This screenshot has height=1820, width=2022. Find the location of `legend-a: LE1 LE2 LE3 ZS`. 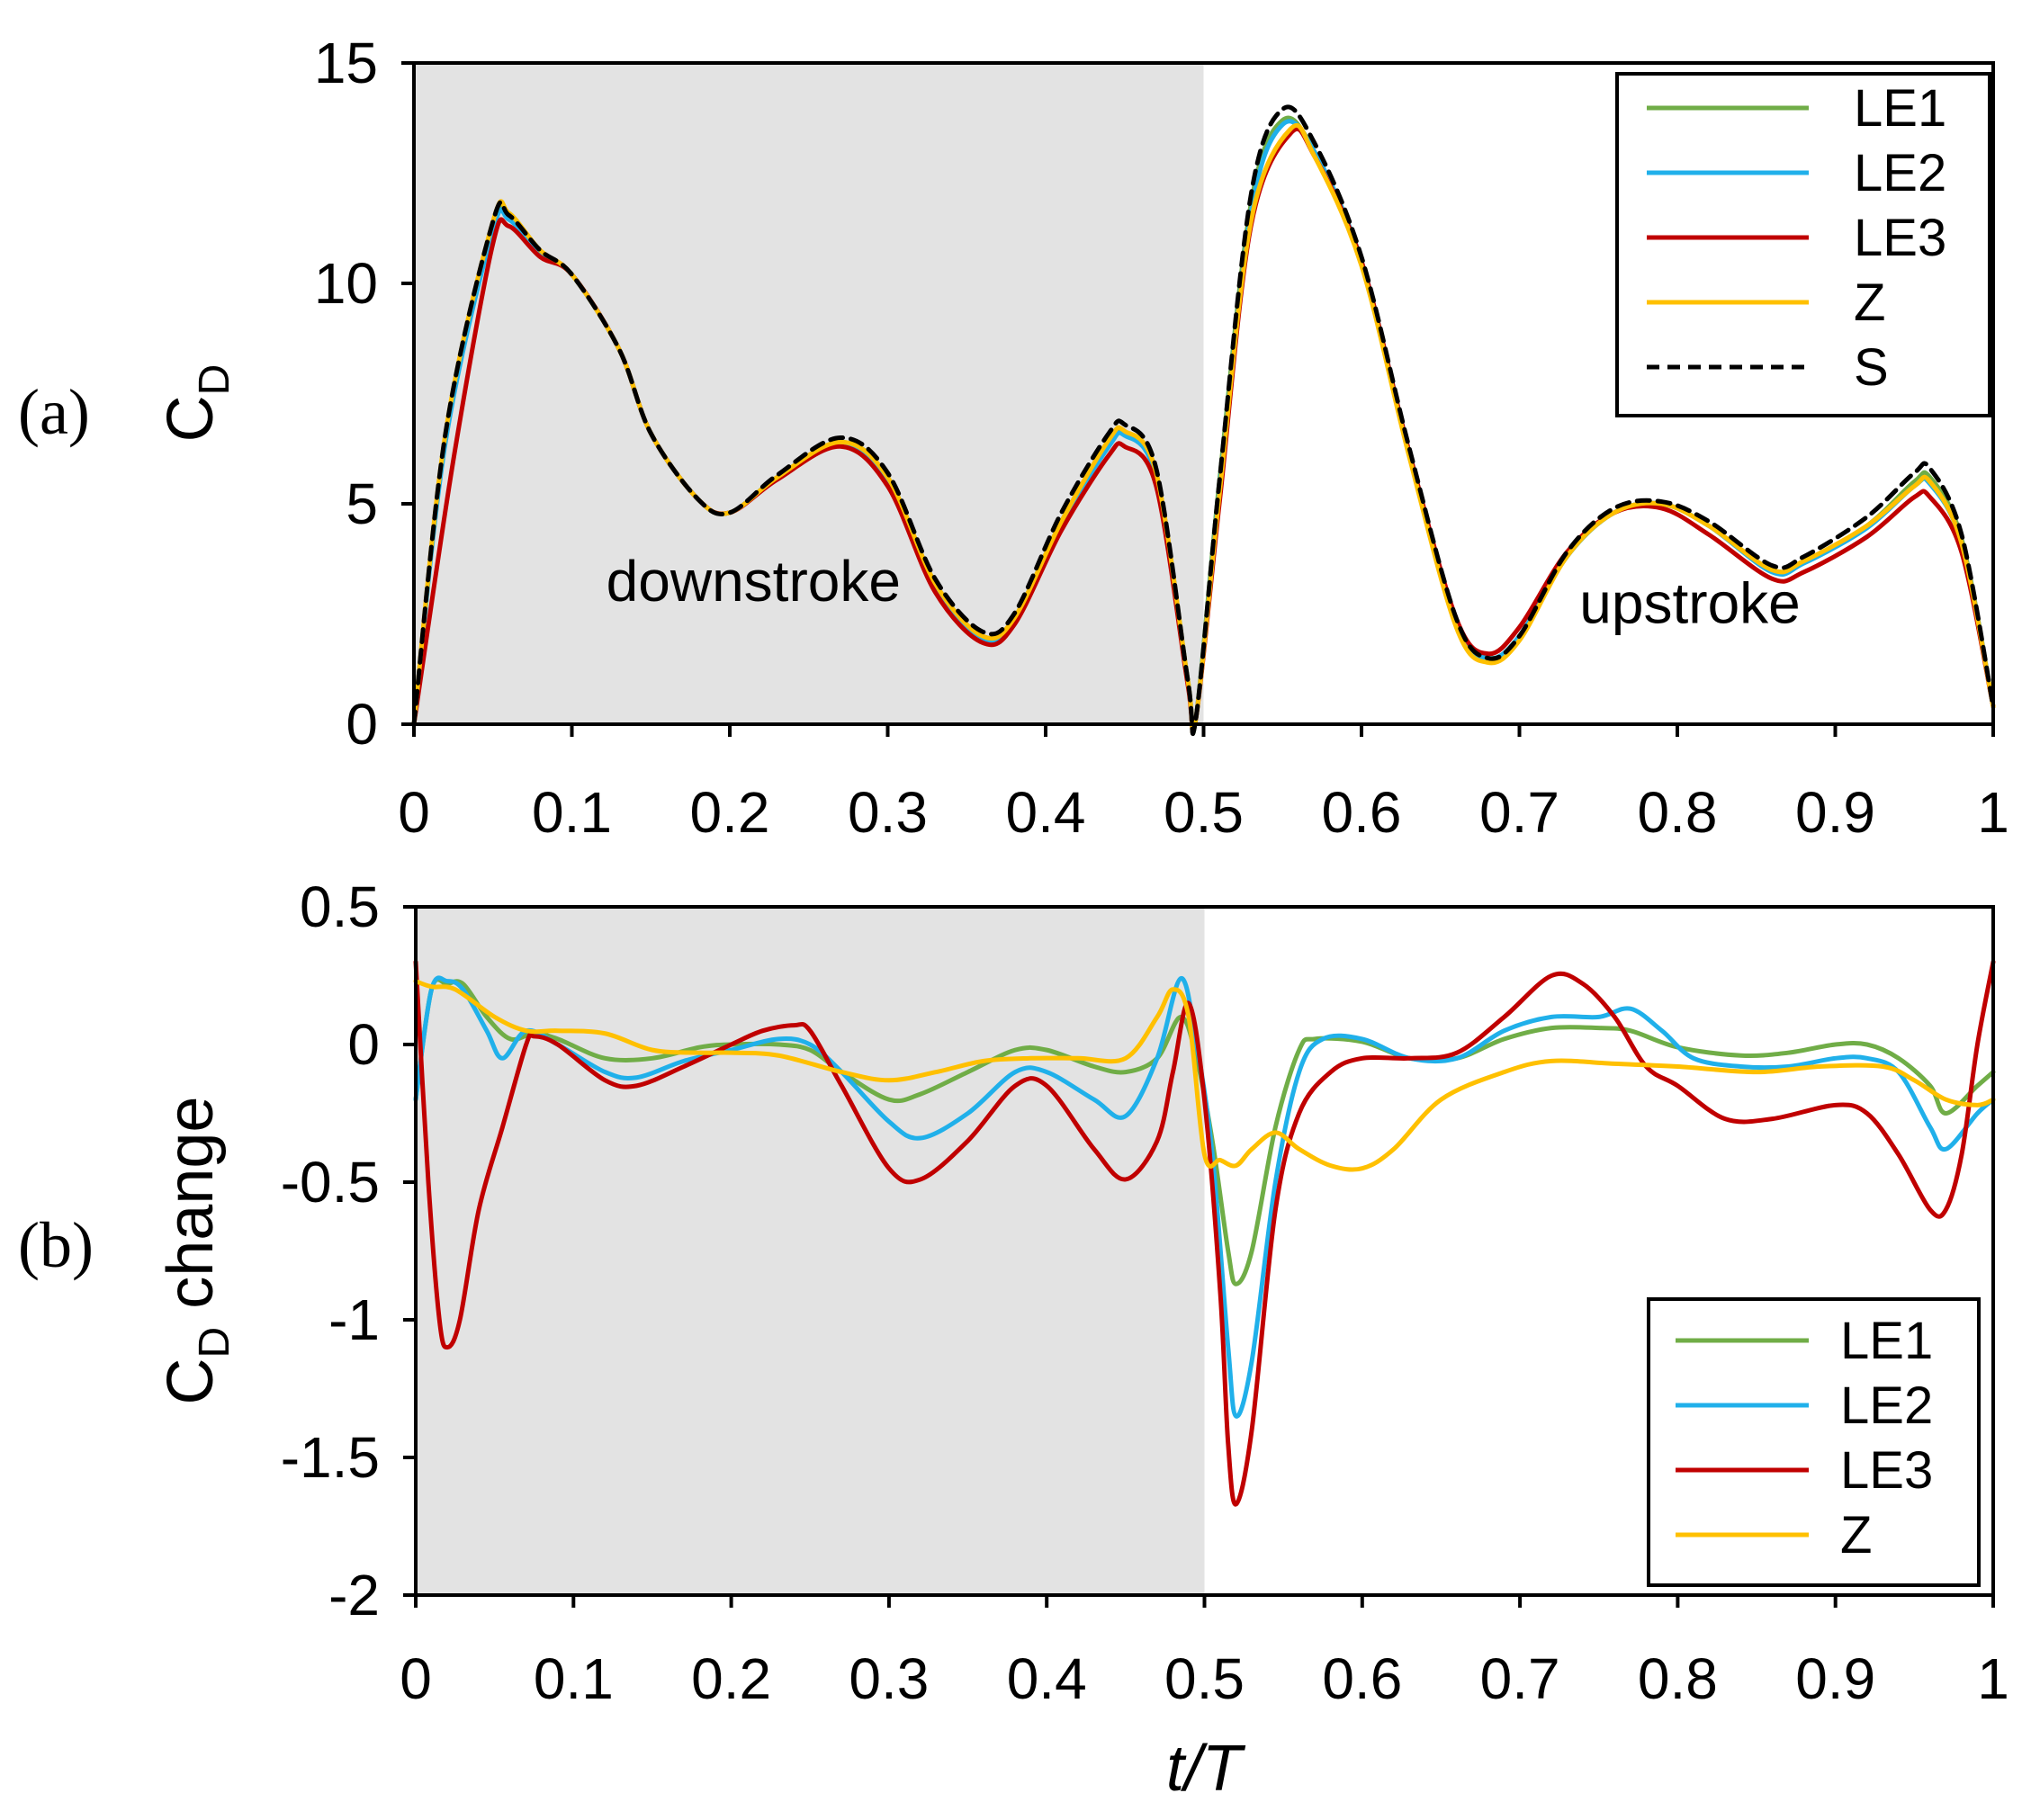

legend-a: LE1 LE2 LE3 ZS is located at coordinates (1803, 245).